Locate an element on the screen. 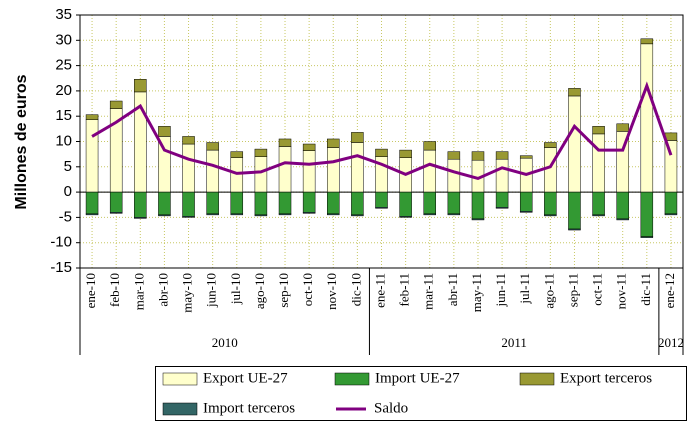 This screenshot has height=421, width=687. legend-label: Import UE-27 is located at coordinates (417, 378).